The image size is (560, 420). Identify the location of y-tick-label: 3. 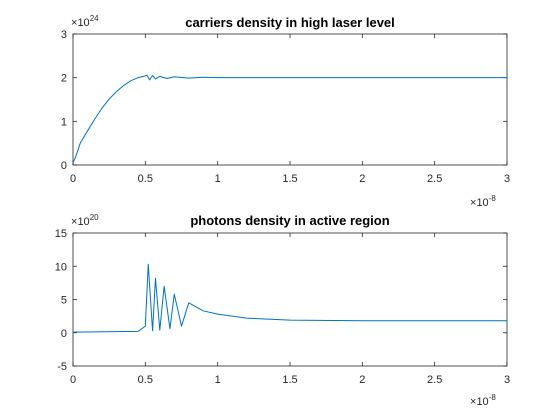
(64, 35).